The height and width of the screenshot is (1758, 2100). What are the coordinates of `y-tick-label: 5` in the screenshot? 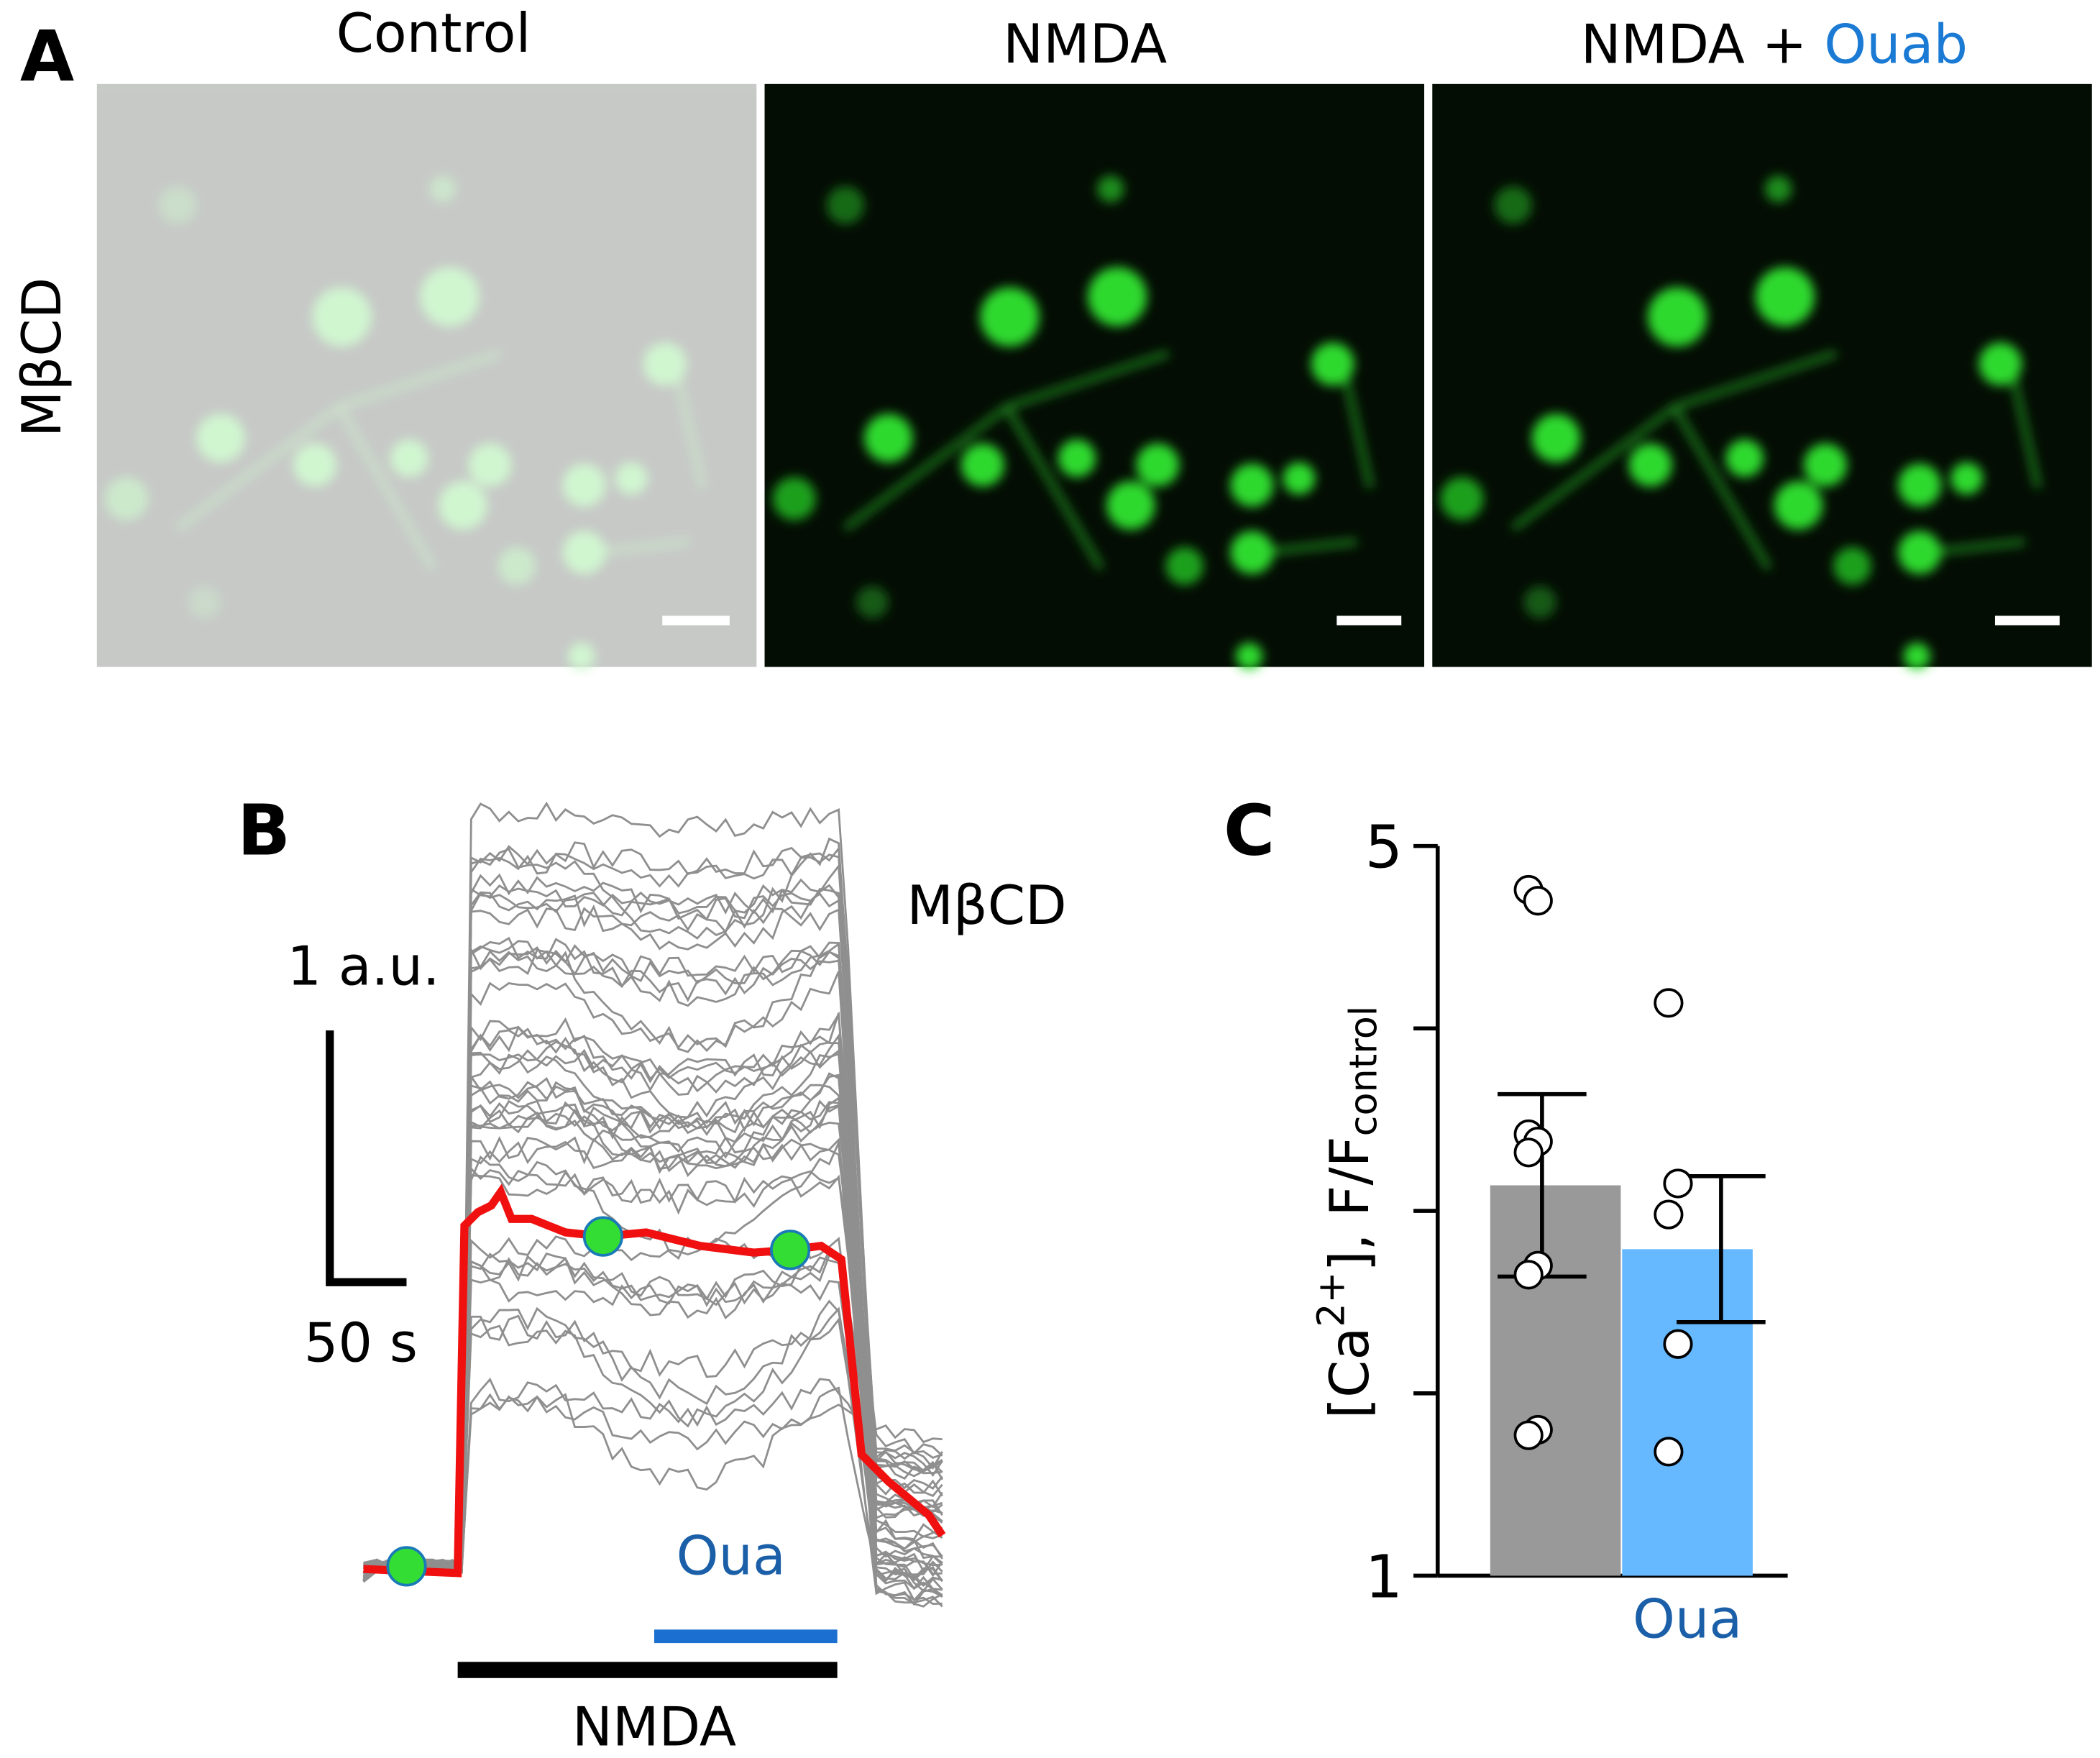 It's located at (1384, 848).